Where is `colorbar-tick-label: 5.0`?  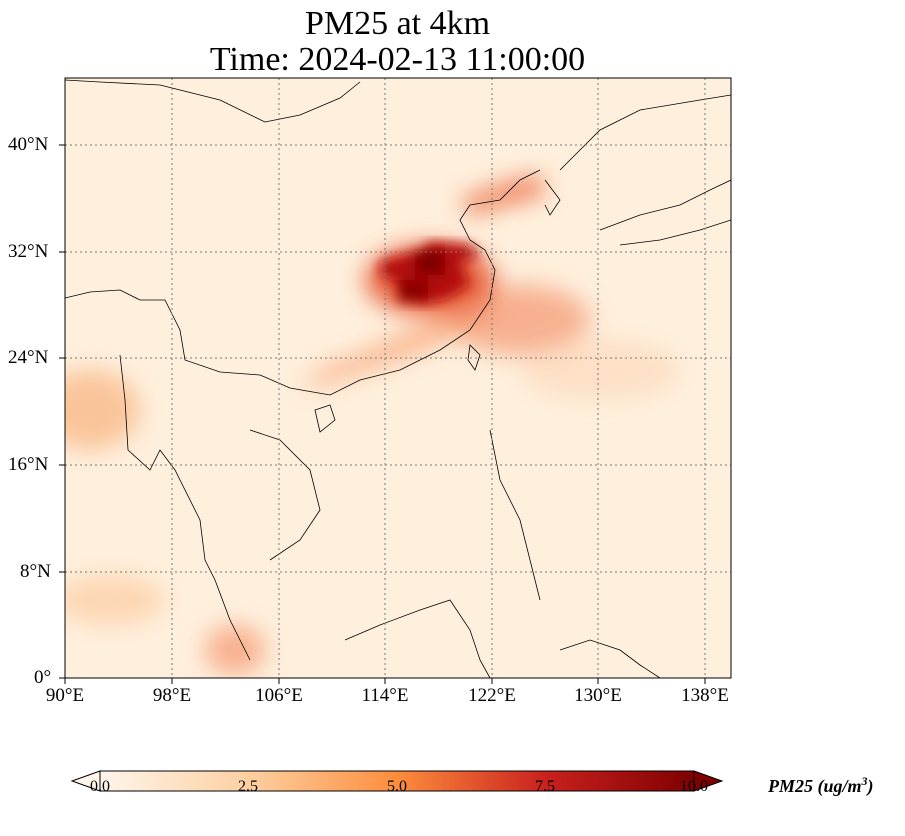
colorbar-tick-label: 5.0 is located at coordinates (397, 786).